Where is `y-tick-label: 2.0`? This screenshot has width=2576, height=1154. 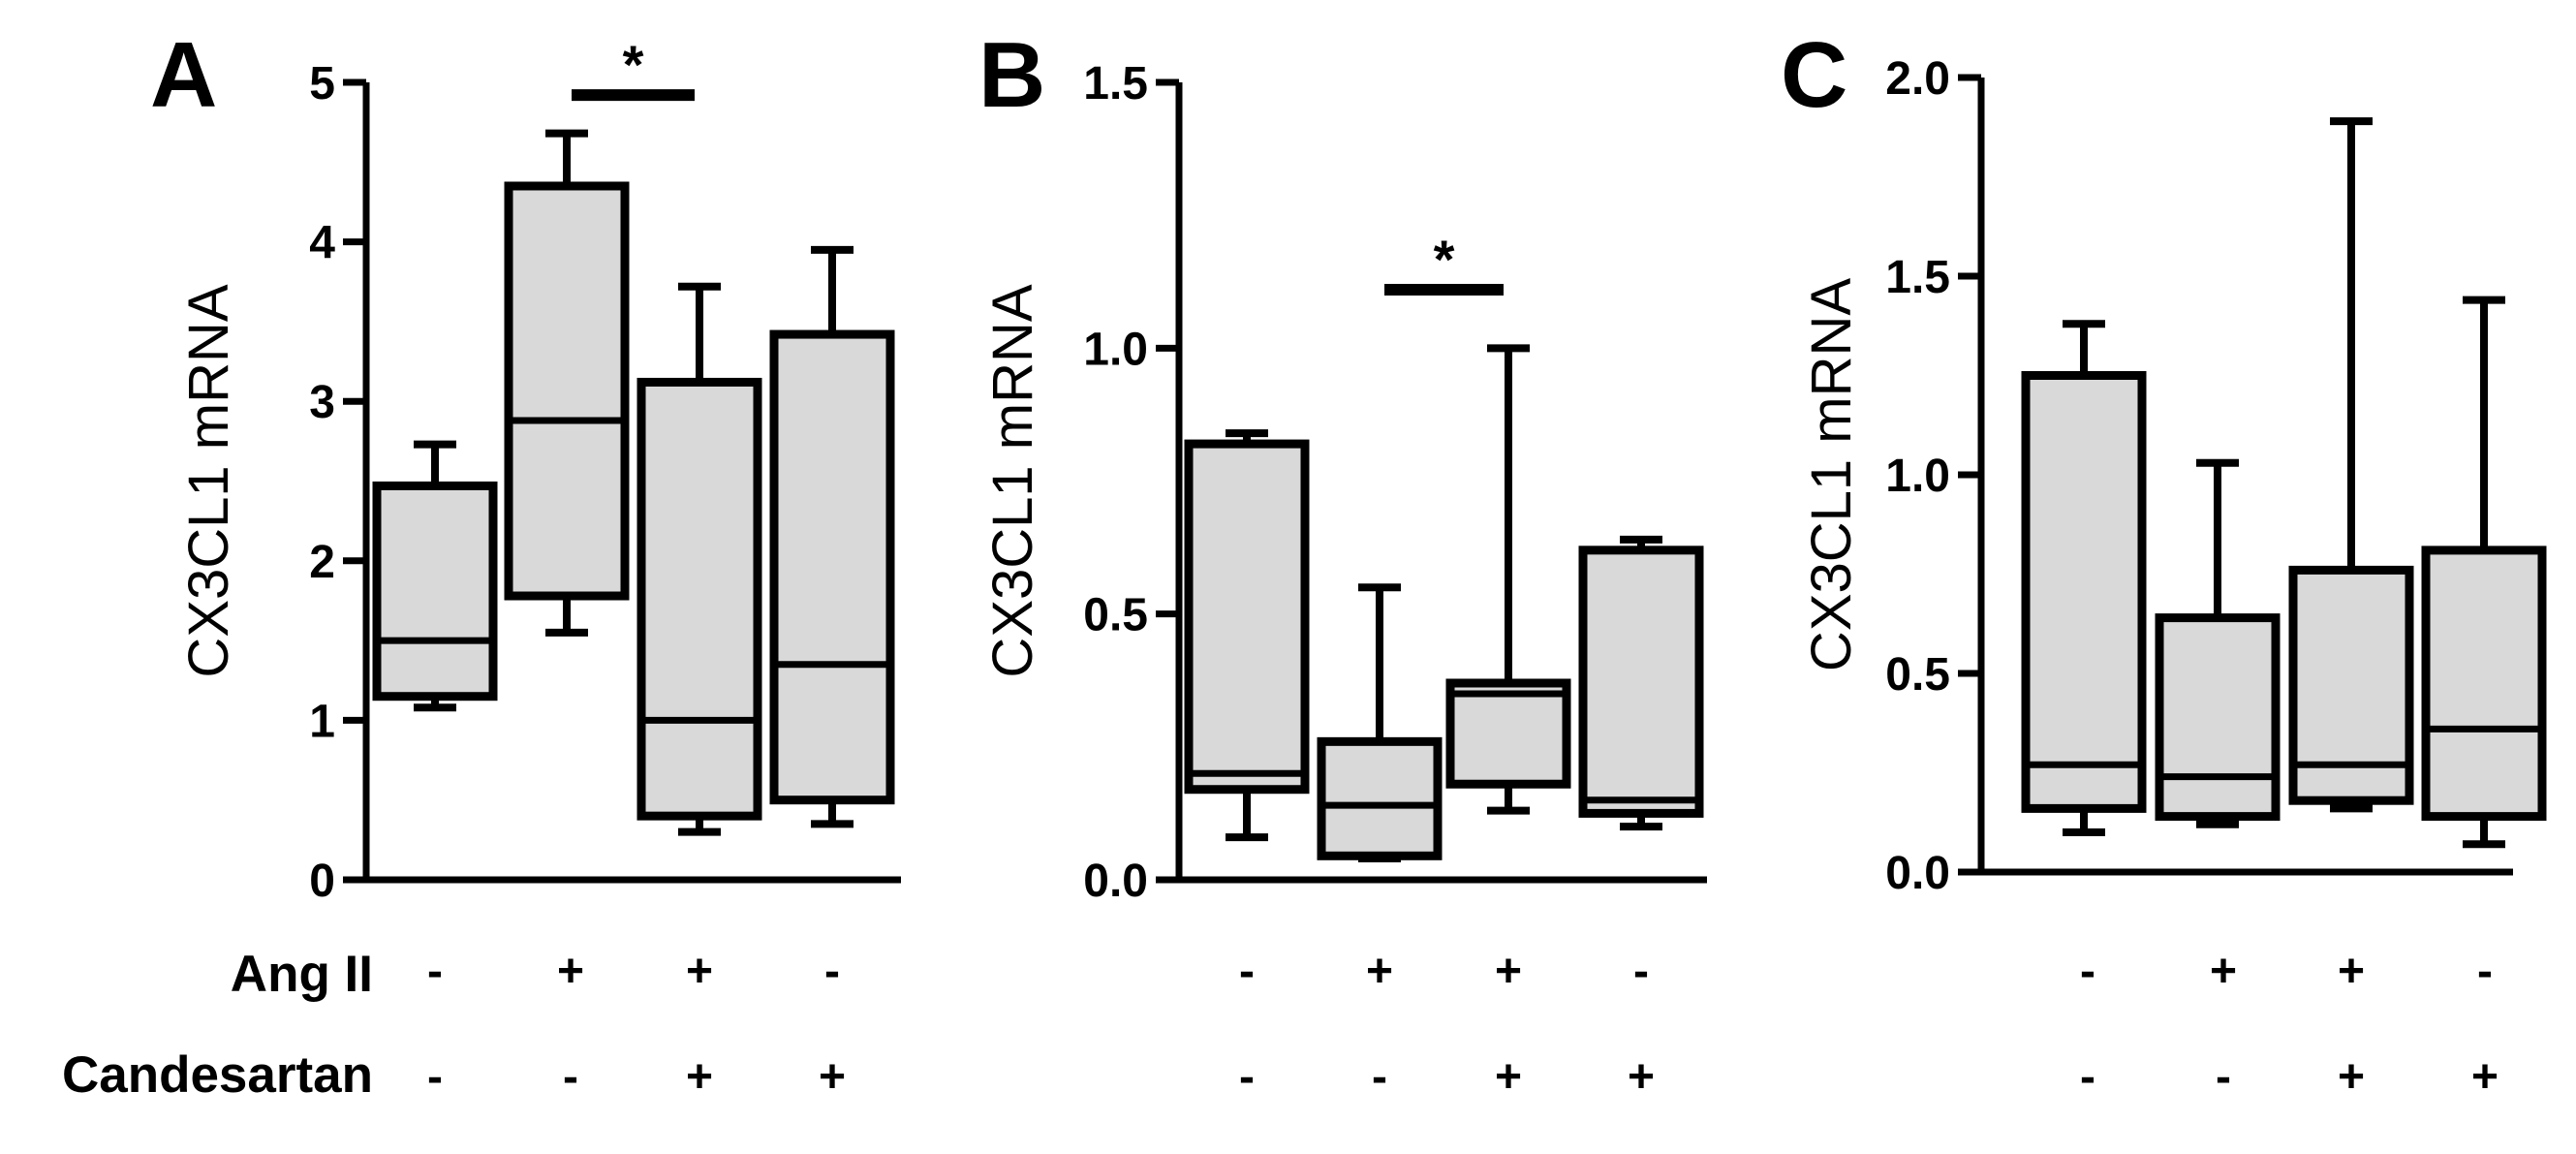 y-tick-label: 2.0 is located at coordinates (1917, 79).